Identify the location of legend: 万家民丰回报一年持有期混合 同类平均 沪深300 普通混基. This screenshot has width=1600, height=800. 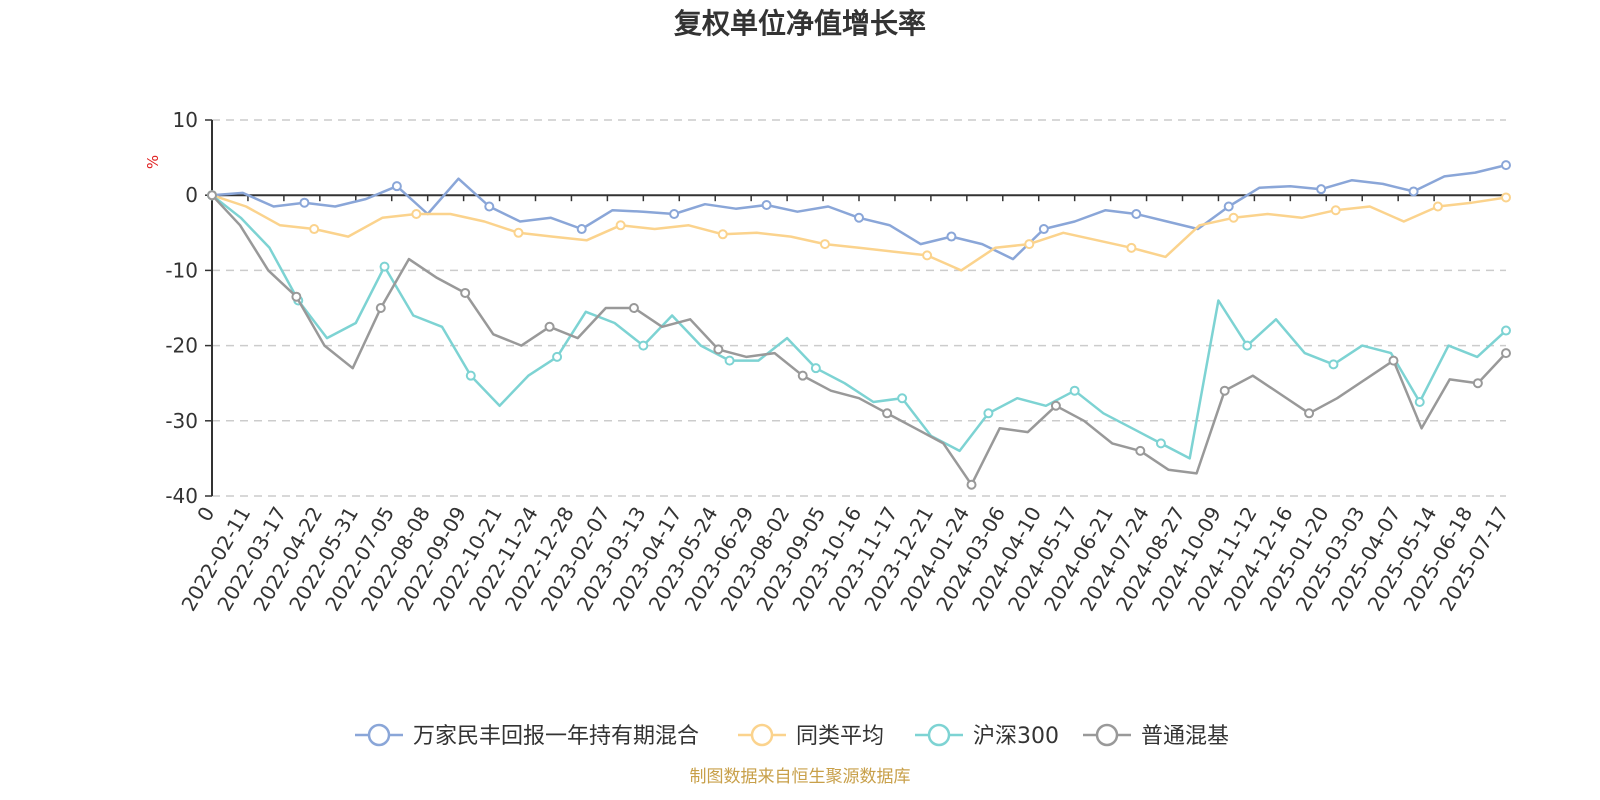
(792, 736).